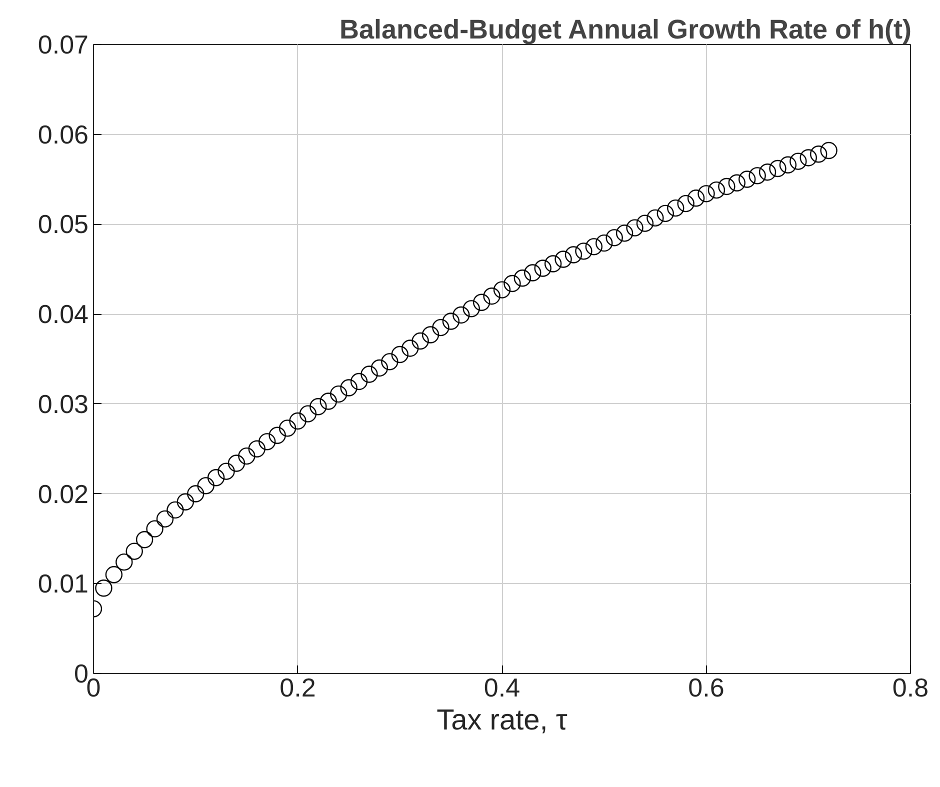  I want to click on x-tick-label: 0.2, so click(298, 687).